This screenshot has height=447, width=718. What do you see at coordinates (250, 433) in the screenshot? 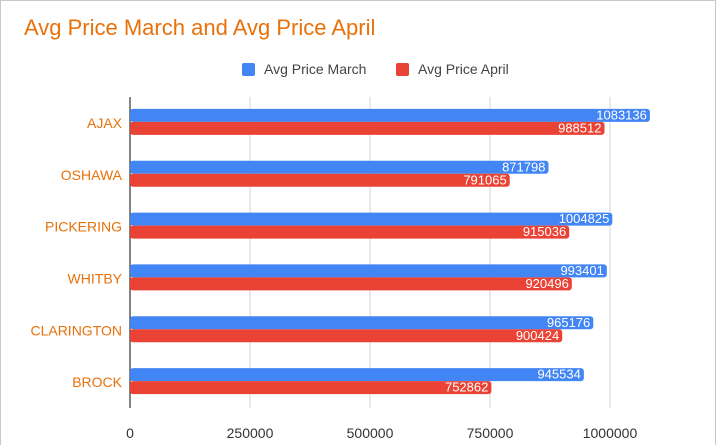
I see `x-tick-label-1: 250000` at bounding box center [250, 433].